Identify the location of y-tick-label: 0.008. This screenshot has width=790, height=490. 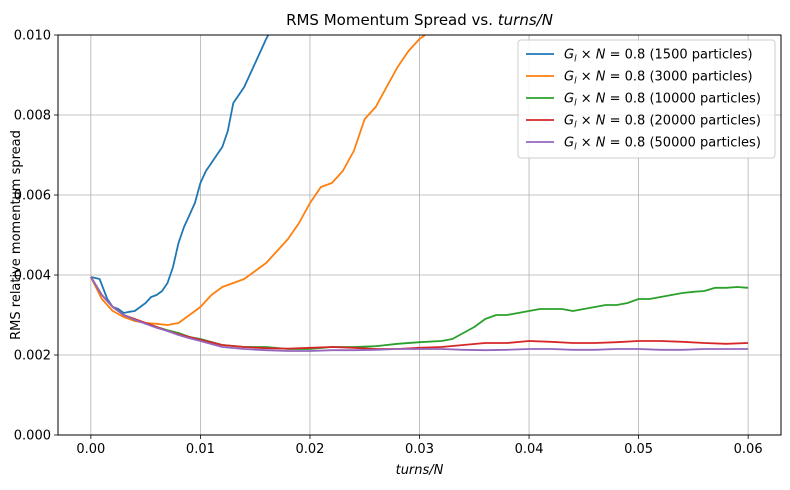
(32, 116).